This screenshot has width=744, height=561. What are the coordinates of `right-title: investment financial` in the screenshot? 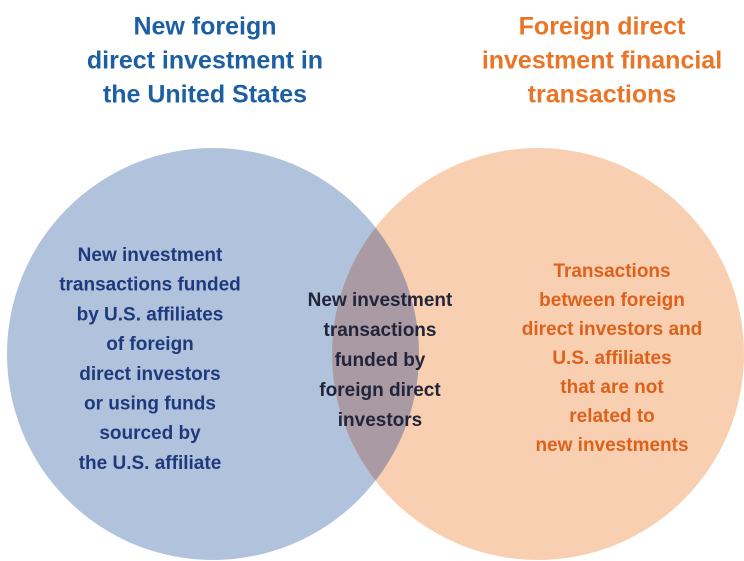 It's located at (602, 61).